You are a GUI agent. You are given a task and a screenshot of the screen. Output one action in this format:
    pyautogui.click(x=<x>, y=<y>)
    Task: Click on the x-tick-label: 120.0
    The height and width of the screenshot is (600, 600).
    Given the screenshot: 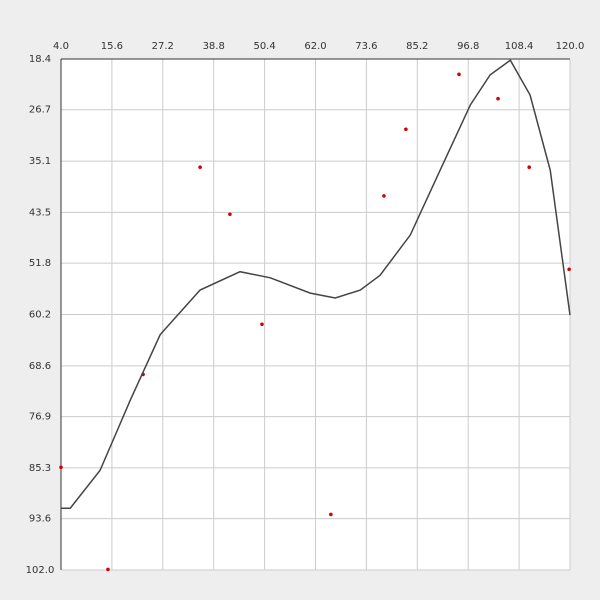 What is the action you would take?
    pyautogui.click(x=570, y=46)
    